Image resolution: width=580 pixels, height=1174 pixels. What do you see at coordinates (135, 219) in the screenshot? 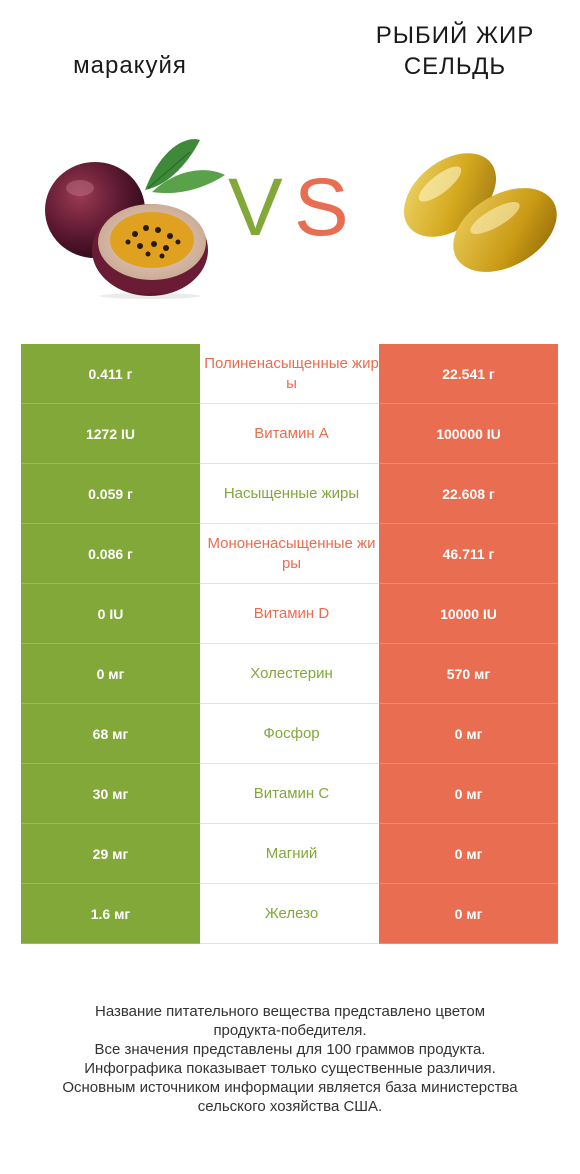
I see `passion-fruit-image` at bounding box center [135, 219].